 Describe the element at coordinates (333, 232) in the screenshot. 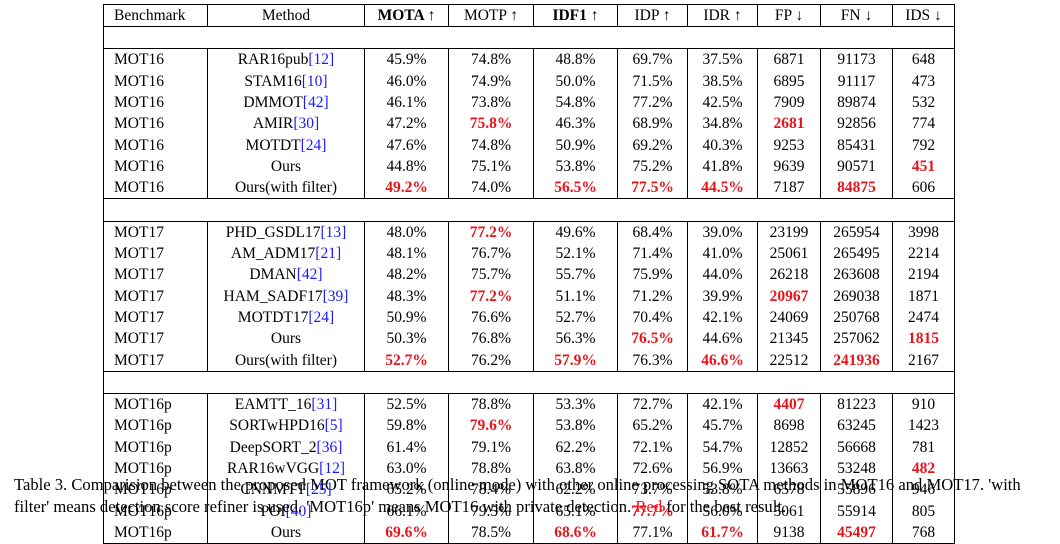

I see `citation-link: [13]` at that location.